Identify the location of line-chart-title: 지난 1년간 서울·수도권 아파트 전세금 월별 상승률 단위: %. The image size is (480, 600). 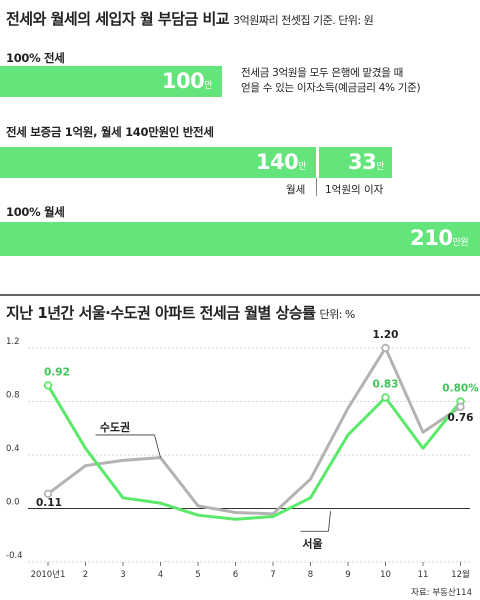
(180, 312).